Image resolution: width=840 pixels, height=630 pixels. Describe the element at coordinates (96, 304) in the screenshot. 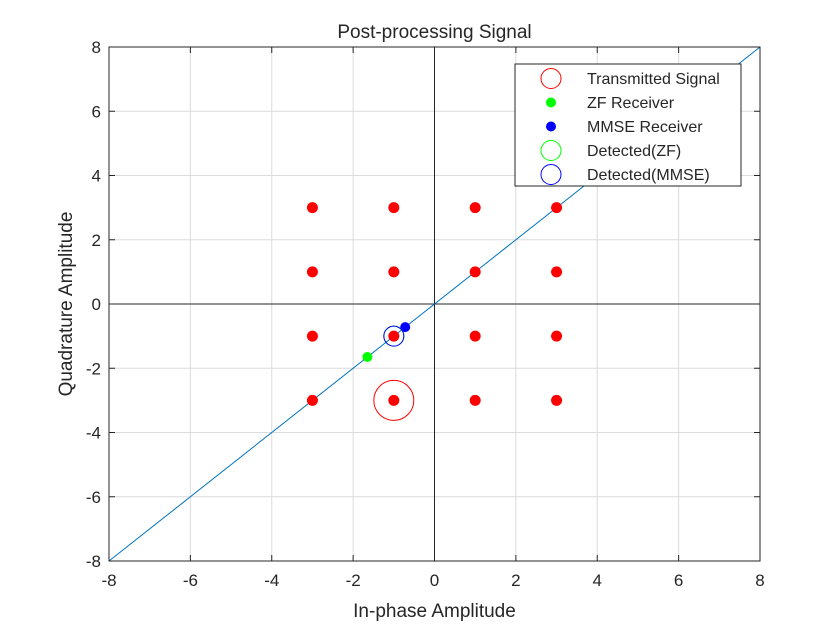

I see `y-tick-label: 0` at that location.